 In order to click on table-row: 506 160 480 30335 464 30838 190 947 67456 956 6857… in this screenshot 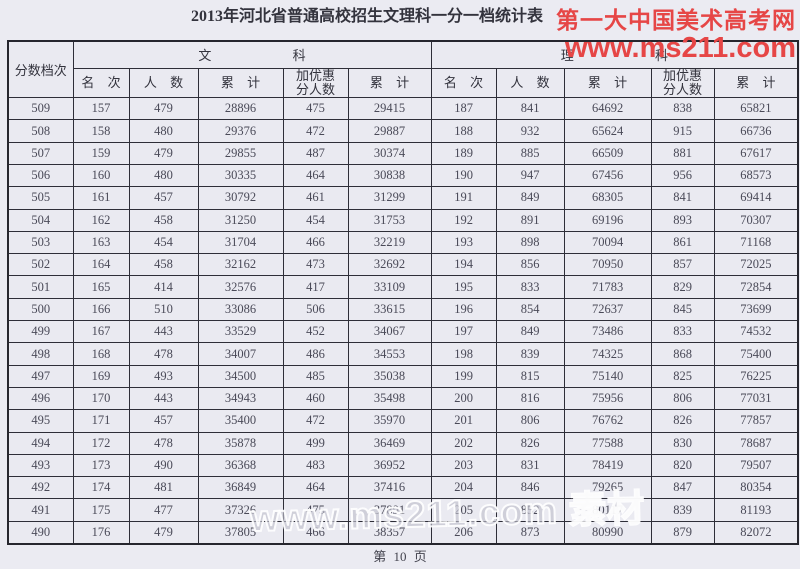, I will do `click(403, 175)`.